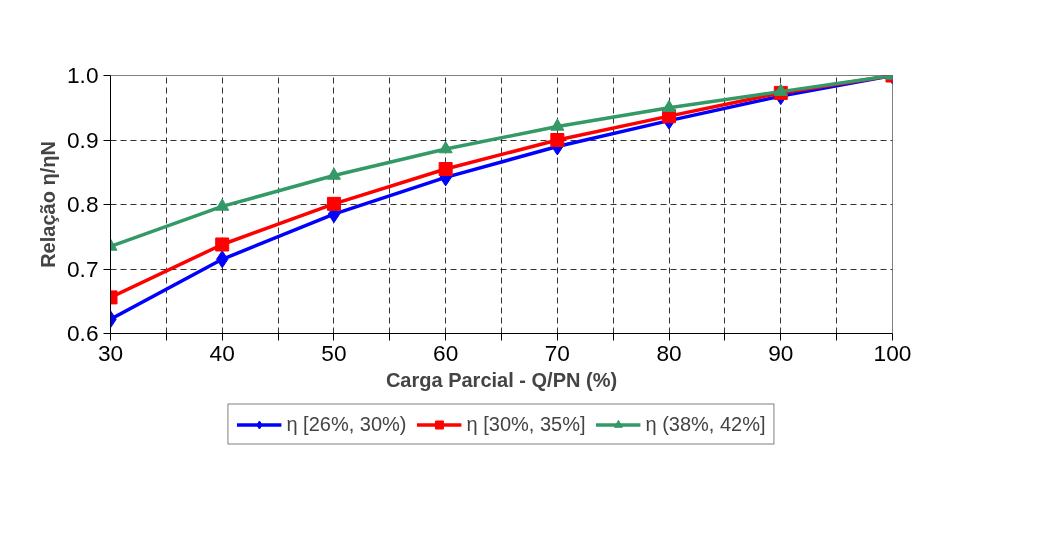 Image resolution: width=1044 pixels, height=550 pixels. What do you see at coordinates (83, 268) in the screenshot?
I see `y-tick-label: 0.7` at bounding box center [83, 268].